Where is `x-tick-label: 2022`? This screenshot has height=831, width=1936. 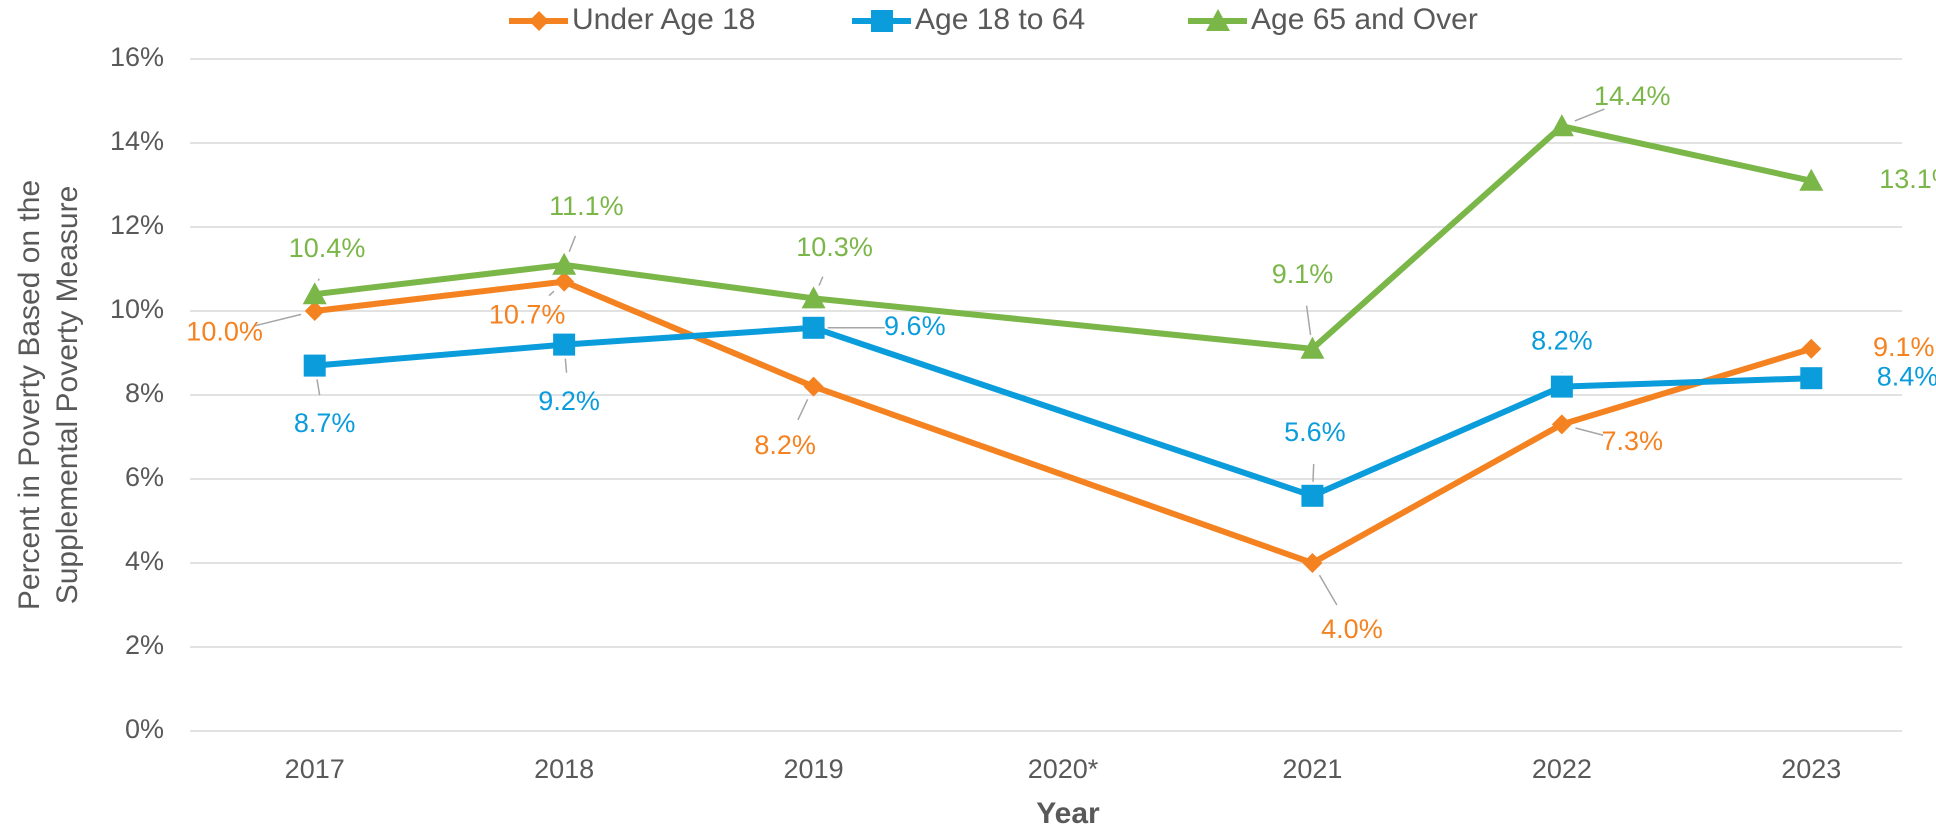
x-tick-label: 2022 is located at coordinates (1562, 769).